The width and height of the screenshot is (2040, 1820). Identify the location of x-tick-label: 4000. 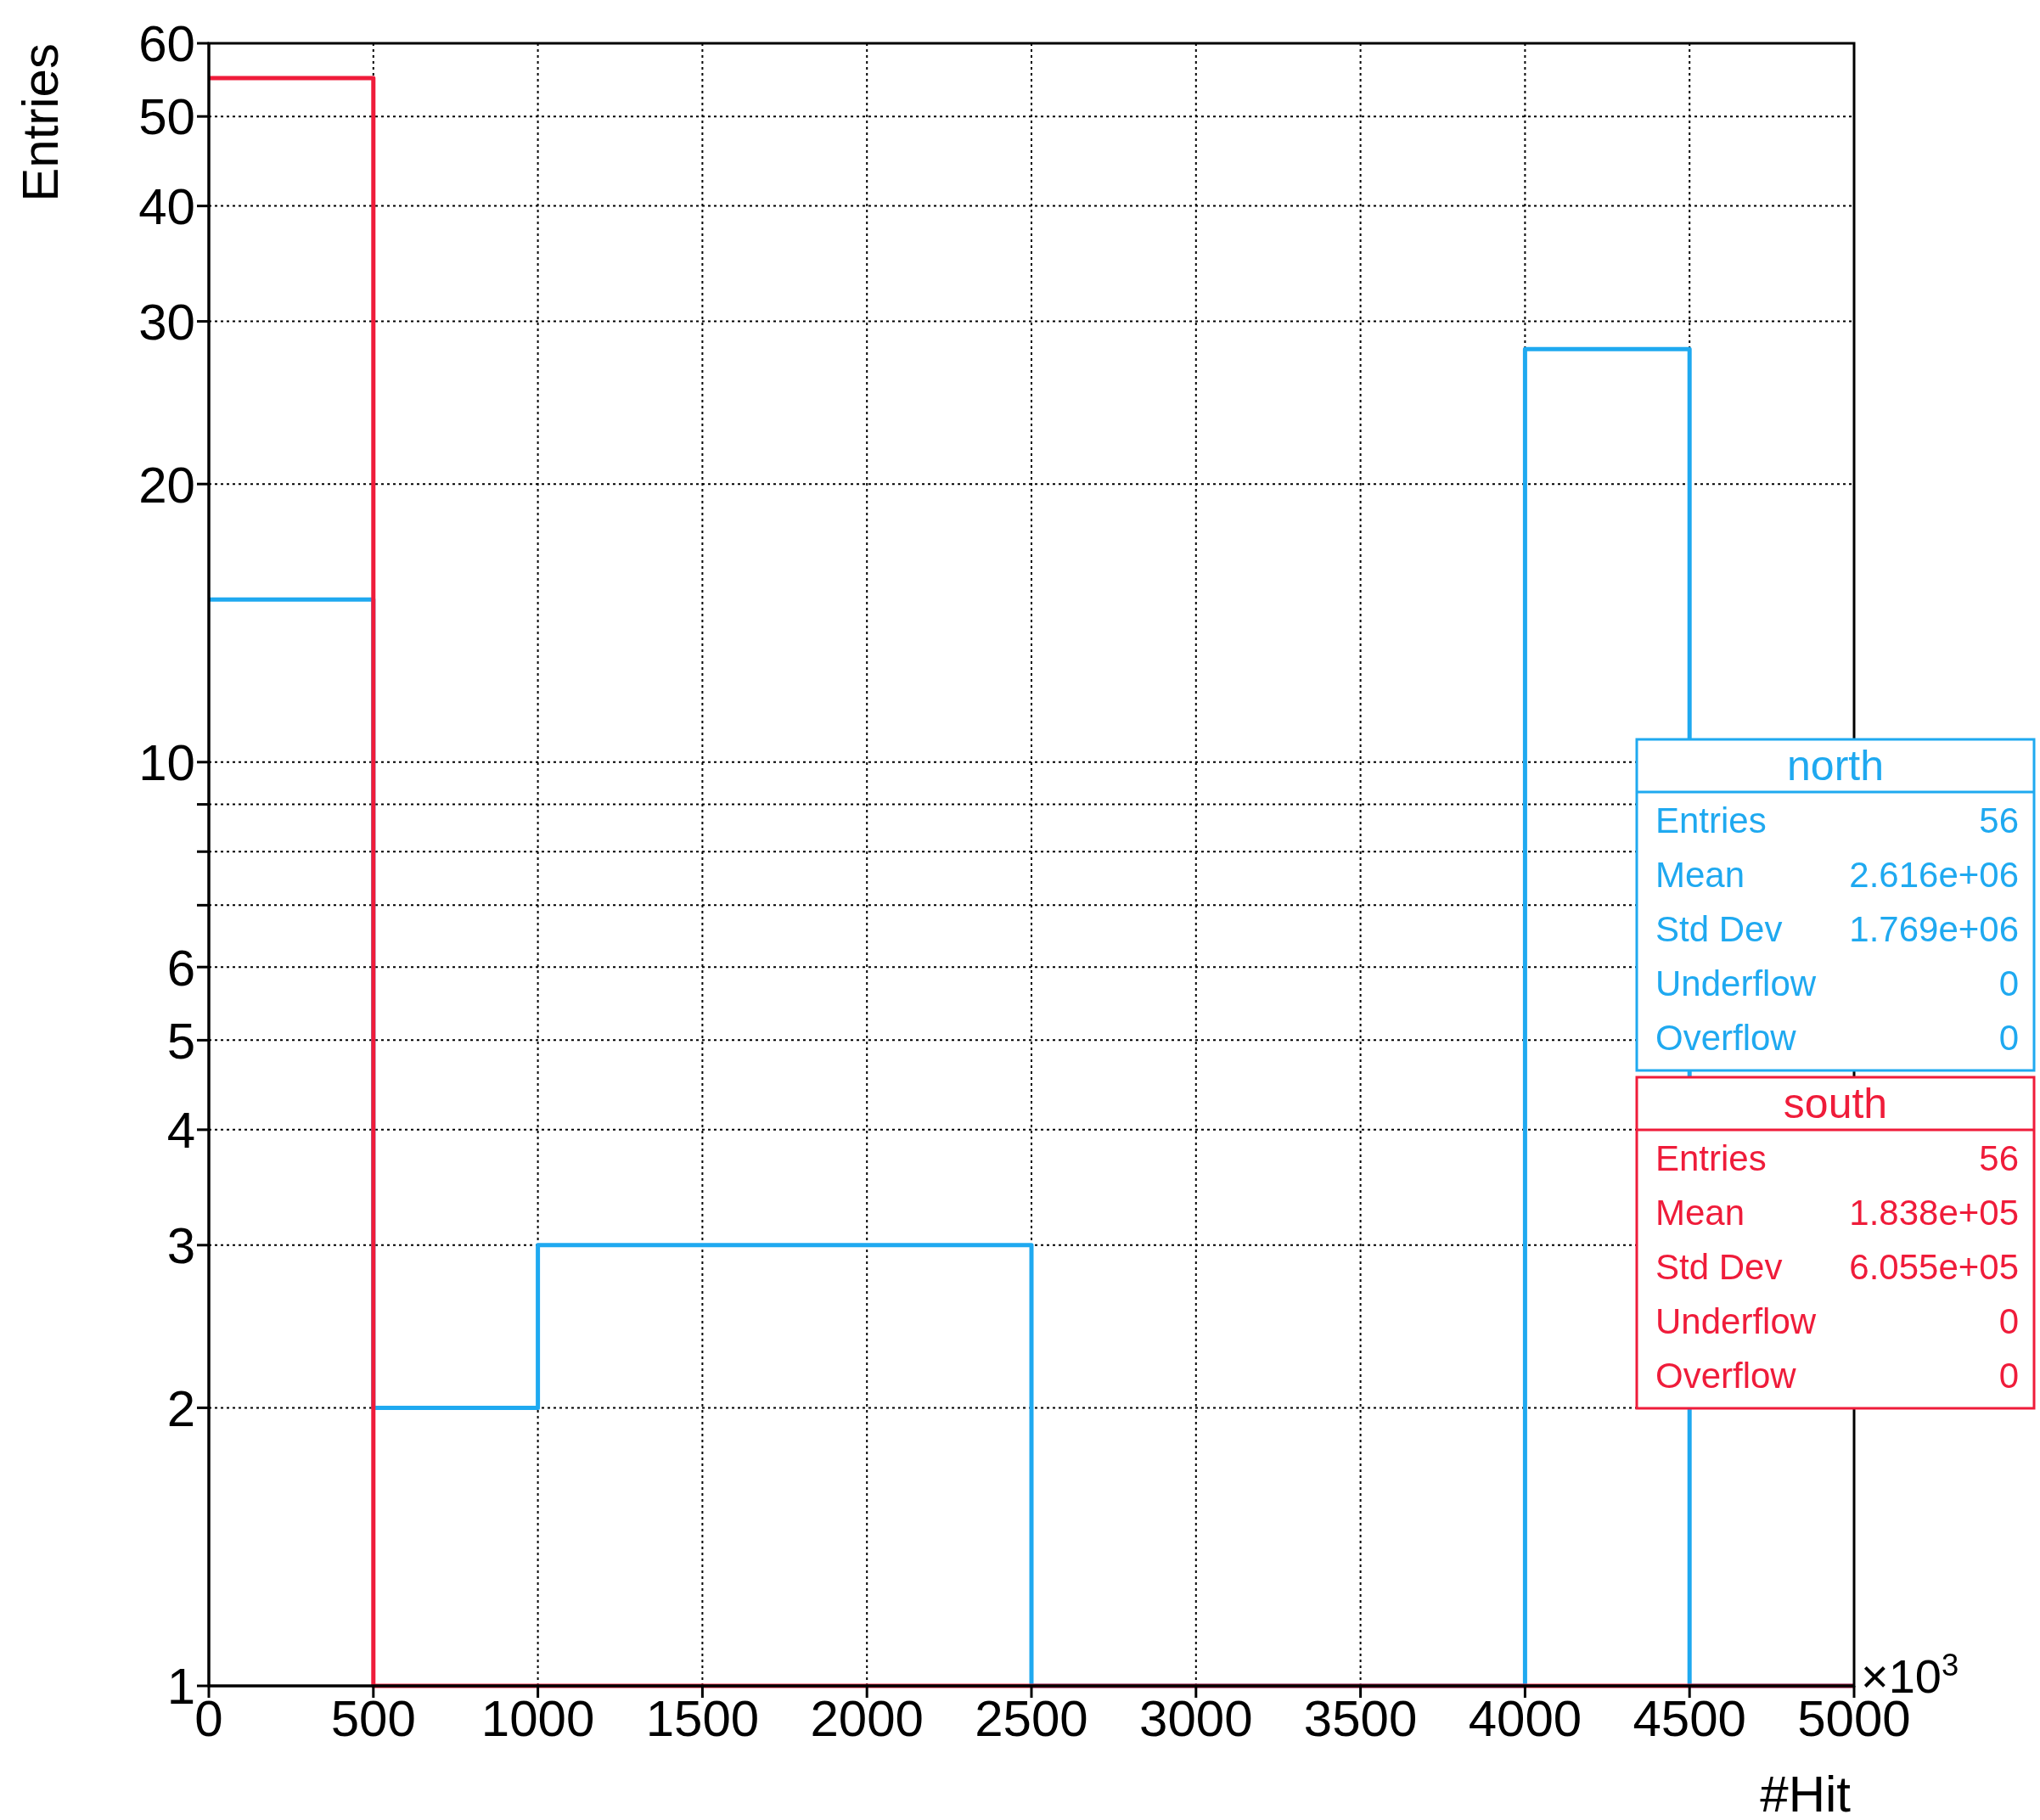
(1525, 1718).